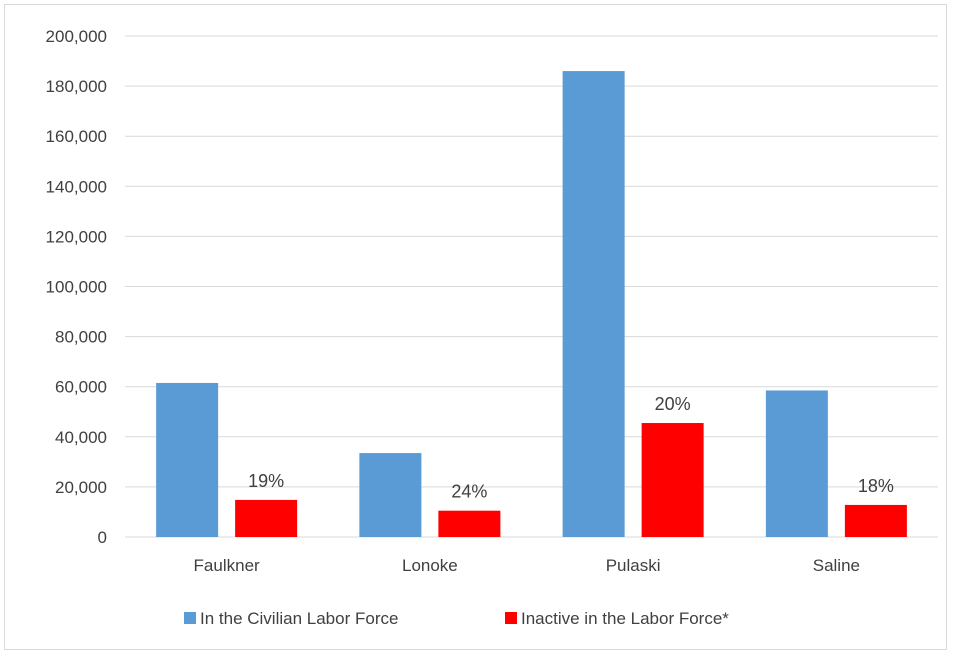  Describe the element at coordinates (625, 618) in the screenshot. I see `legend-entry: Inactive in the Labor Force*` at that location.